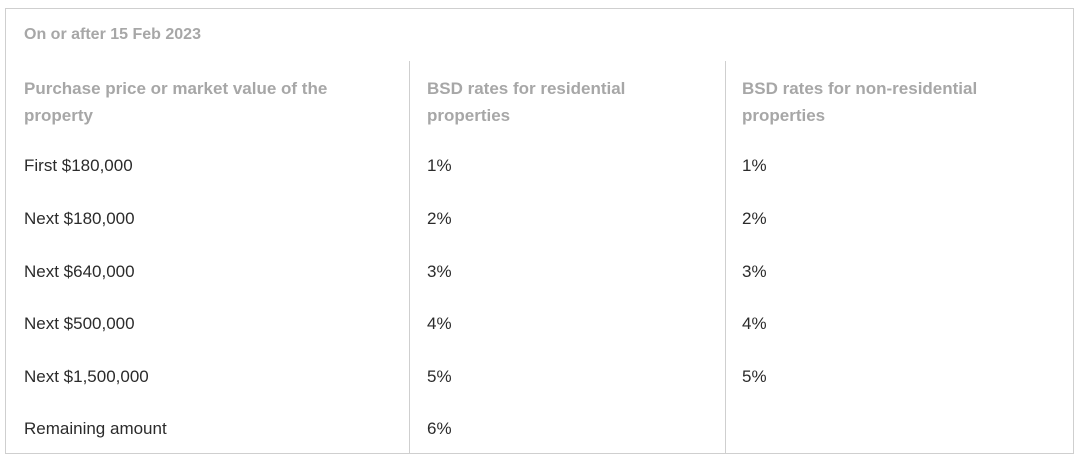 This screenshot has height=469, width=1080. I want to click on non-residential-rate-cell: 1%, so click(754, 165).